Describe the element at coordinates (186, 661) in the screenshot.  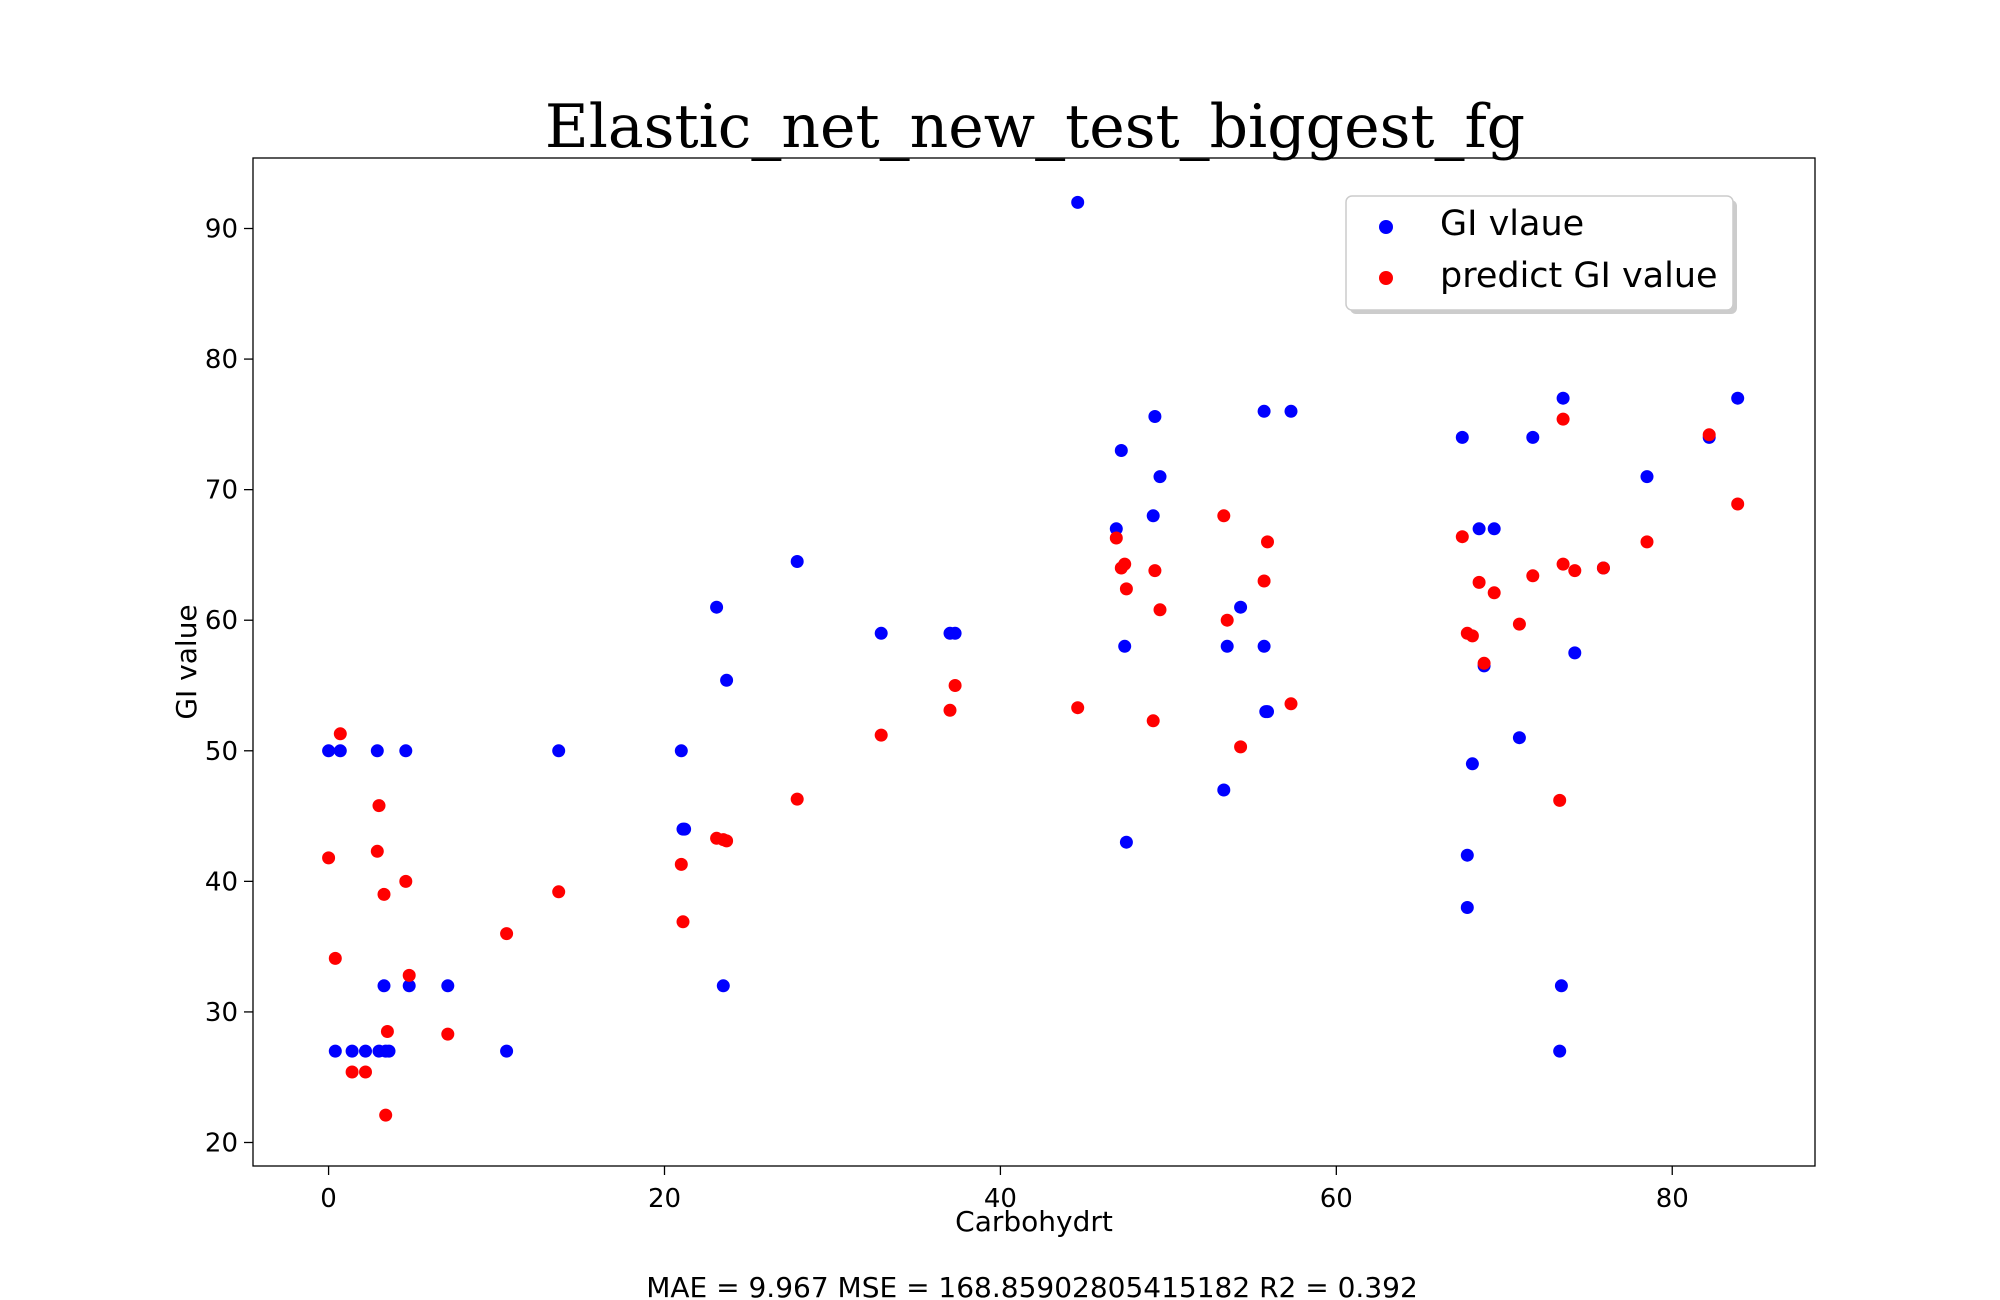
I see `y-axis-label: GI value` at that location.